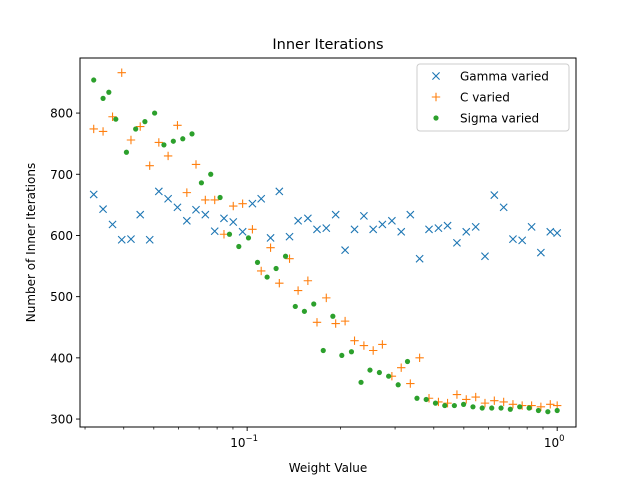  I want to click on series-gamma-varied, so click(325, 225).